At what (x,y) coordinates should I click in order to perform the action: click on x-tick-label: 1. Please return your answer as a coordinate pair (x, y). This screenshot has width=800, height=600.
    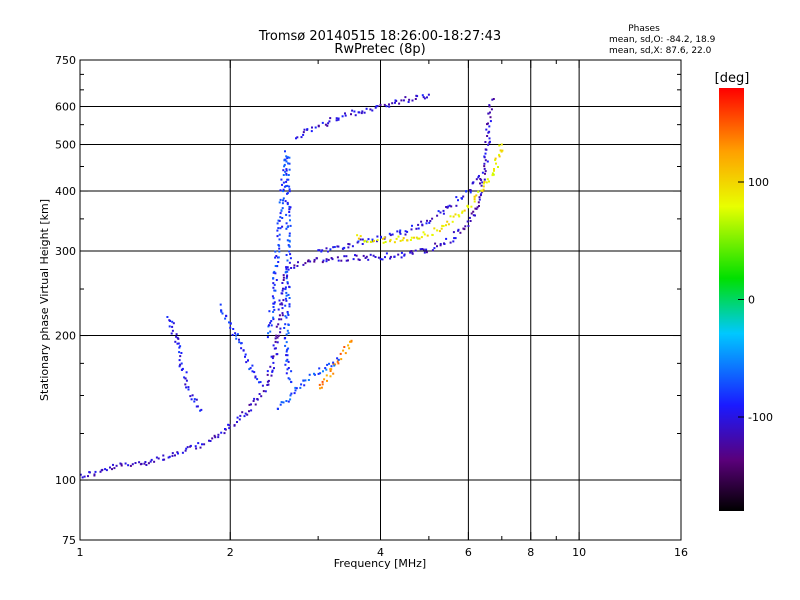
    Looking at the image, I should click on (80, 552).